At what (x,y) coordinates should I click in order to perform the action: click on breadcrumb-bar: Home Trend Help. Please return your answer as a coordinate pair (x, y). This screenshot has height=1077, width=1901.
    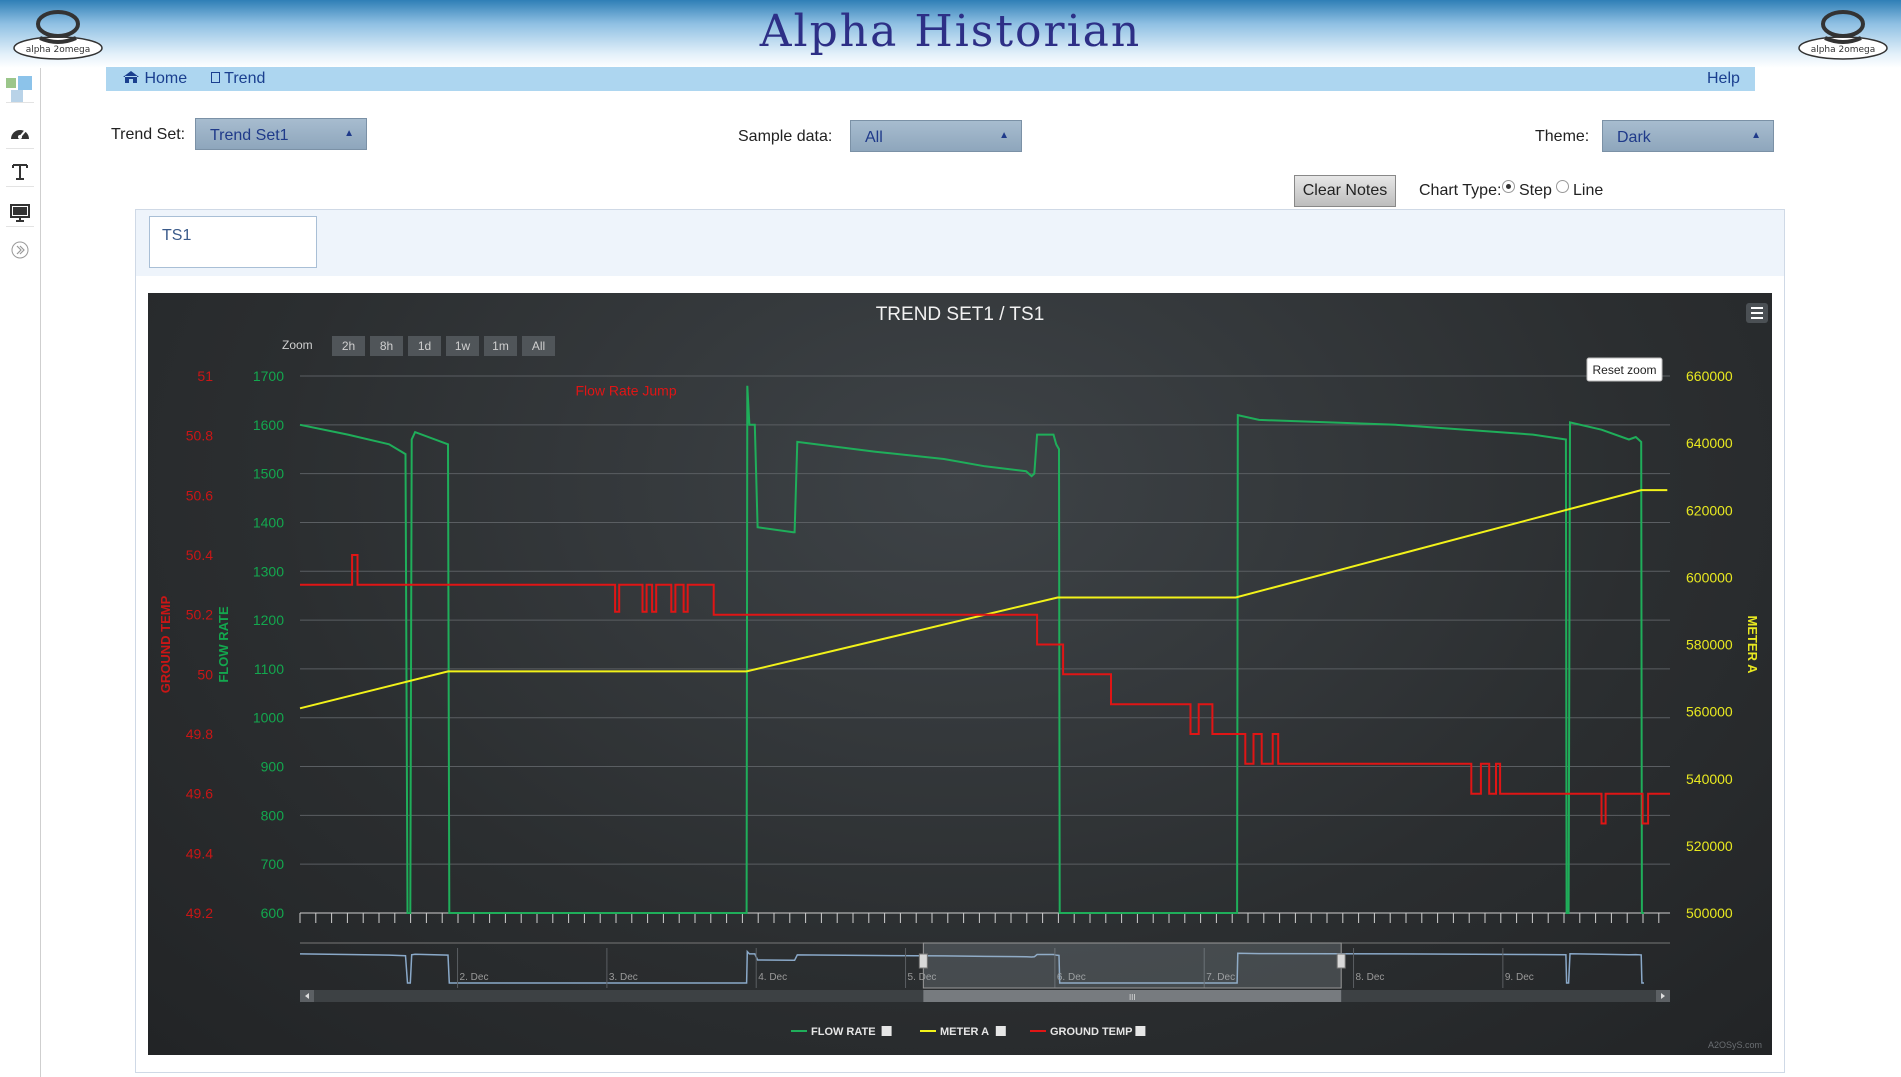
    Looking at the image, I should click on (930, 79).